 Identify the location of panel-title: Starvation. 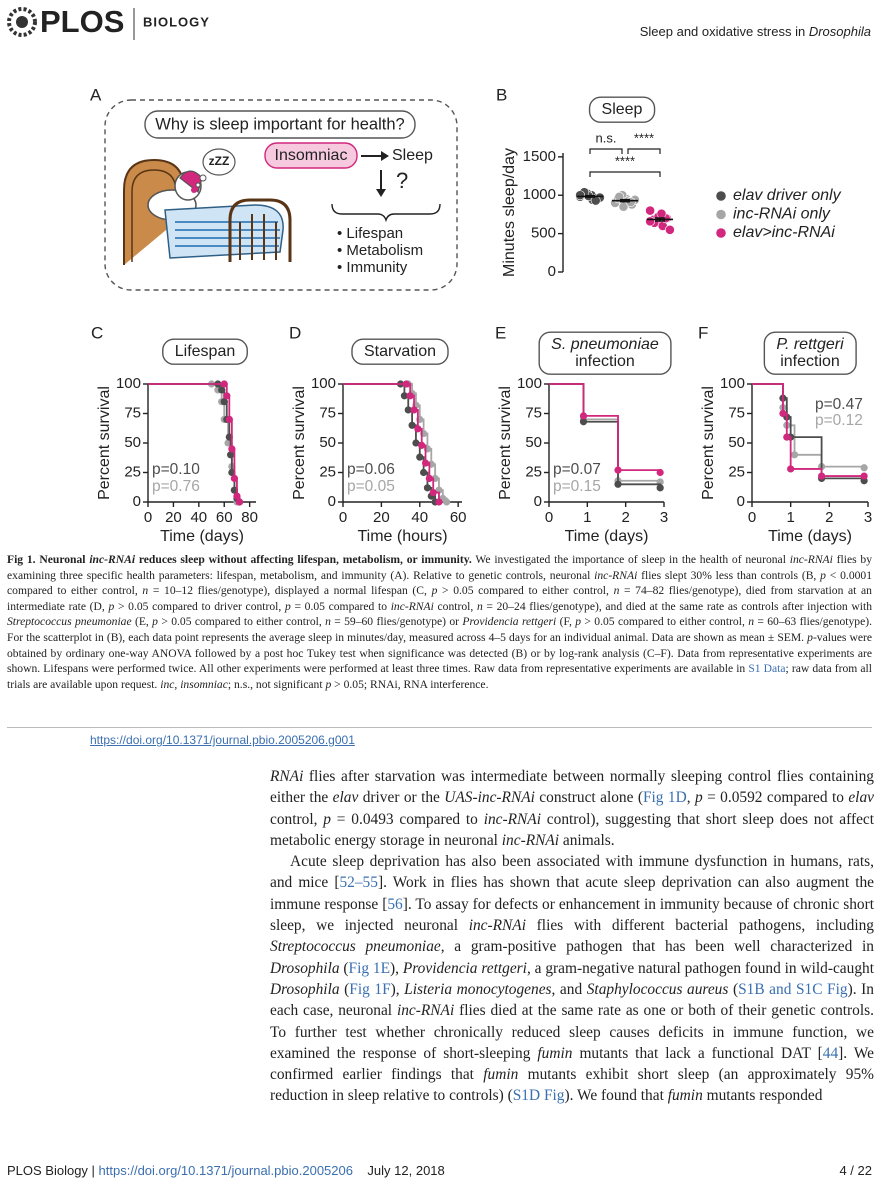
(400, 351).